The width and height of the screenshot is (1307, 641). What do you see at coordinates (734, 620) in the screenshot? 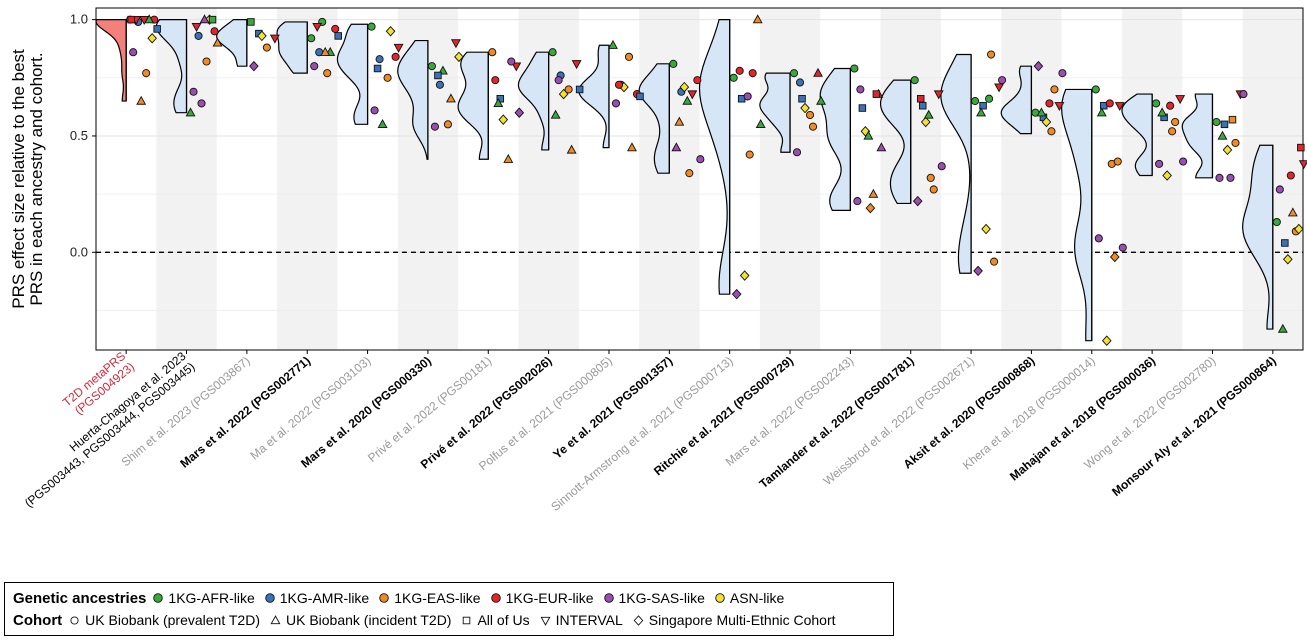
I see `legend-cohort-item: Singapore Multi-Ethnic Cohort` at bounding box center [734, 620].